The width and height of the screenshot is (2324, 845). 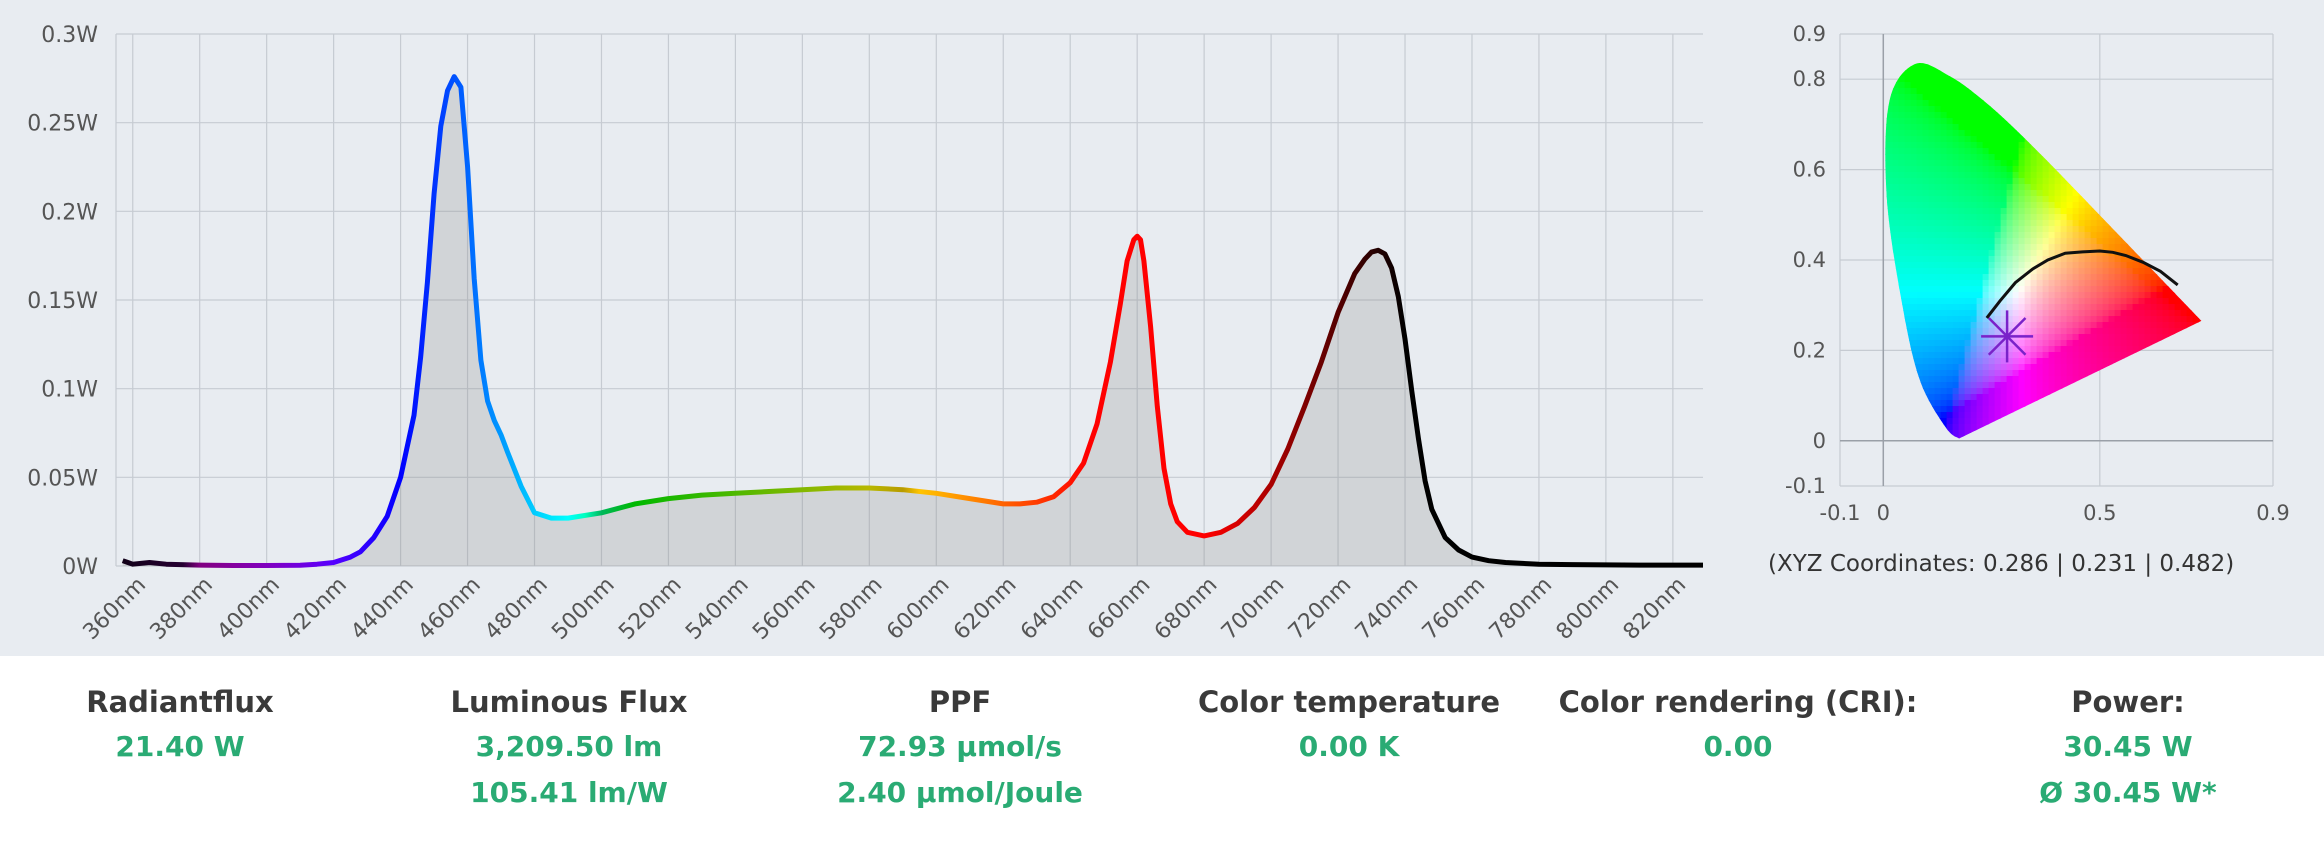 I want to click on x-tick-label: 700nm, so click(x=1253, y=609).